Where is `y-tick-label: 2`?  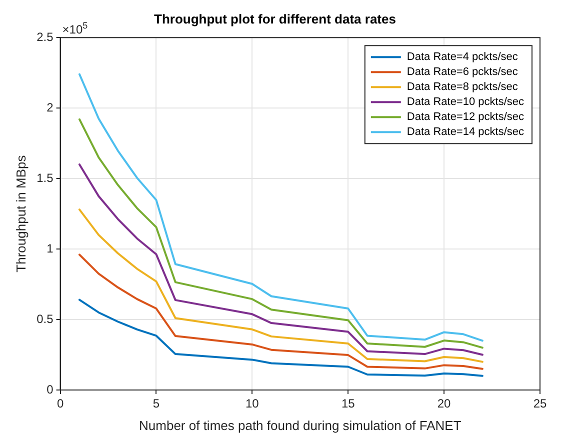 y-tick-label: 2 is located at coordinates (50, 107).